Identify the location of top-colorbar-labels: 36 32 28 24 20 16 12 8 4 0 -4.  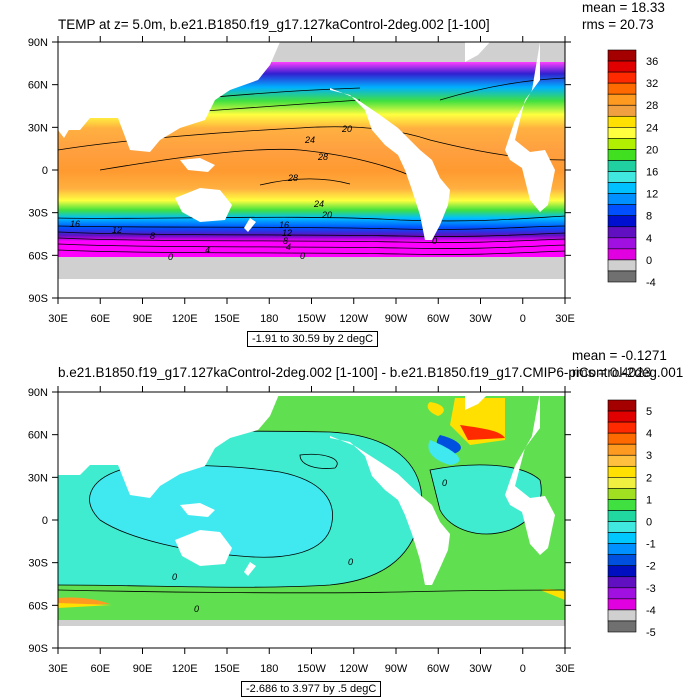
(652, 172).